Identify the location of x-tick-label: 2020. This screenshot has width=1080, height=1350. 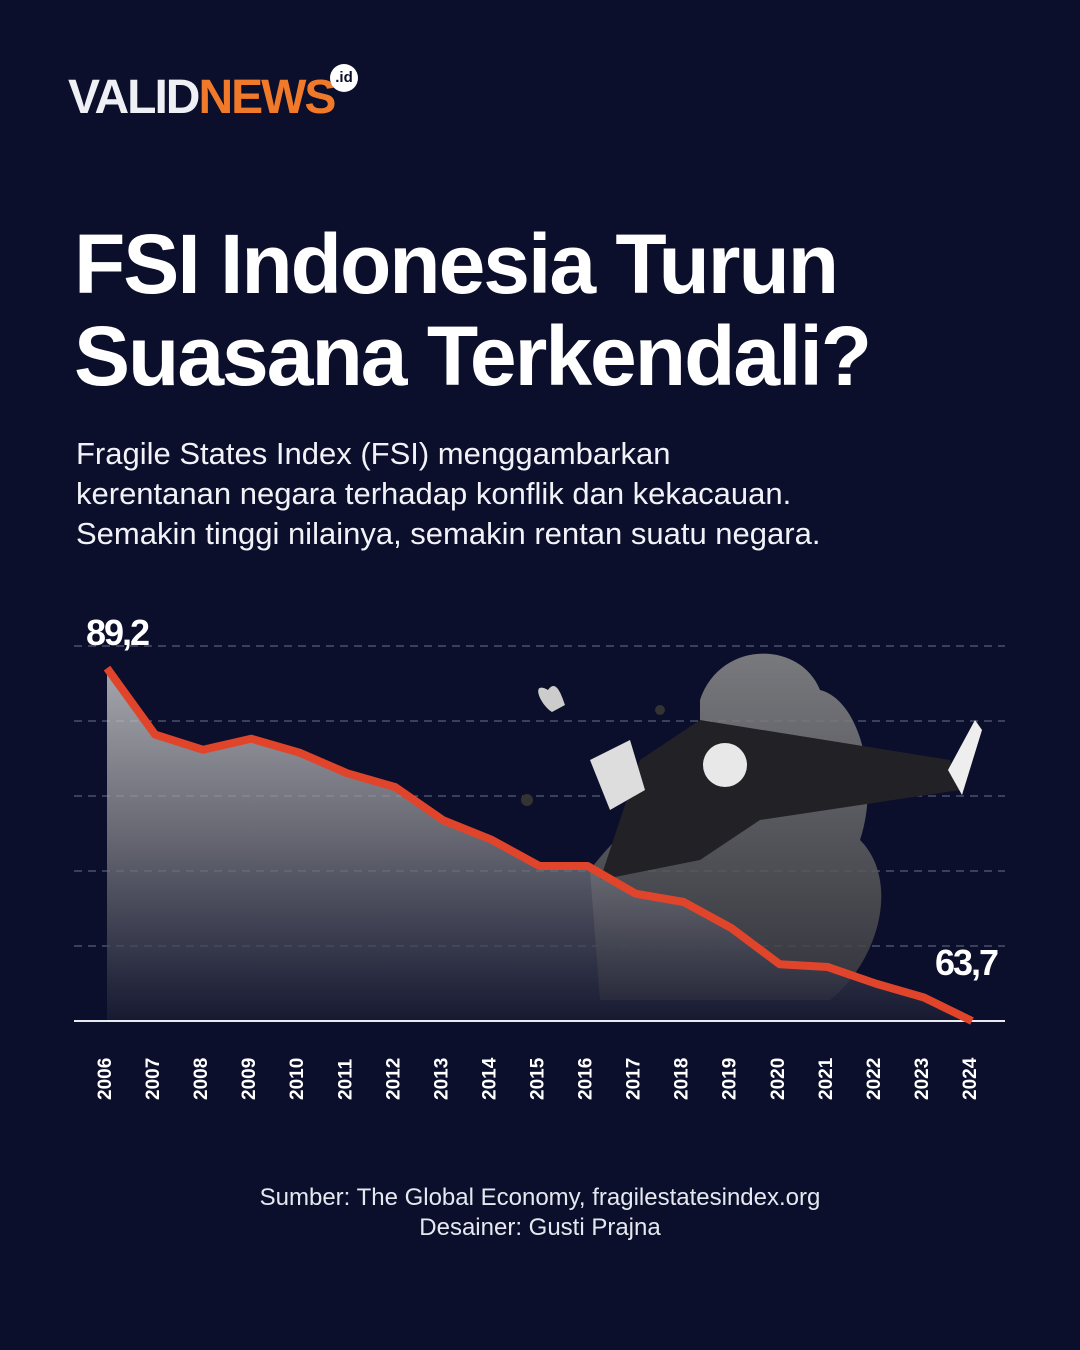
(778, 1079).